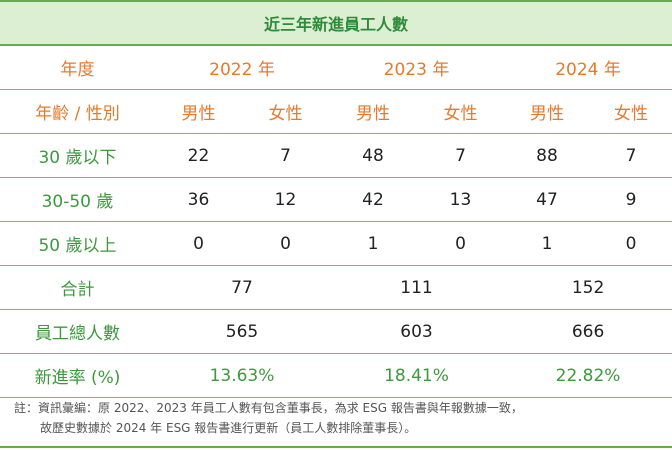 Image resolution: width=672 pixels, height=450 pixels. Describe the element at coordinates (416, 287) in the screenshot. I see `total-2023: 111` at that location.